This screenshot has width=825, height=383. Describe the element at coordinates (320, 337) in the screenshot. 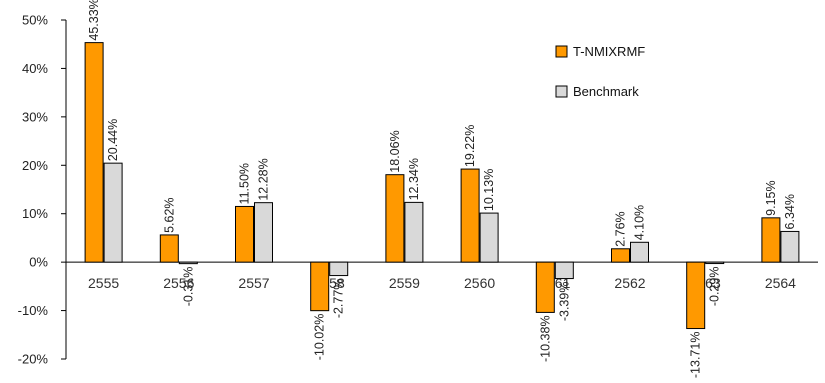

I see `data-label-series-1: -10.02%` at that location.